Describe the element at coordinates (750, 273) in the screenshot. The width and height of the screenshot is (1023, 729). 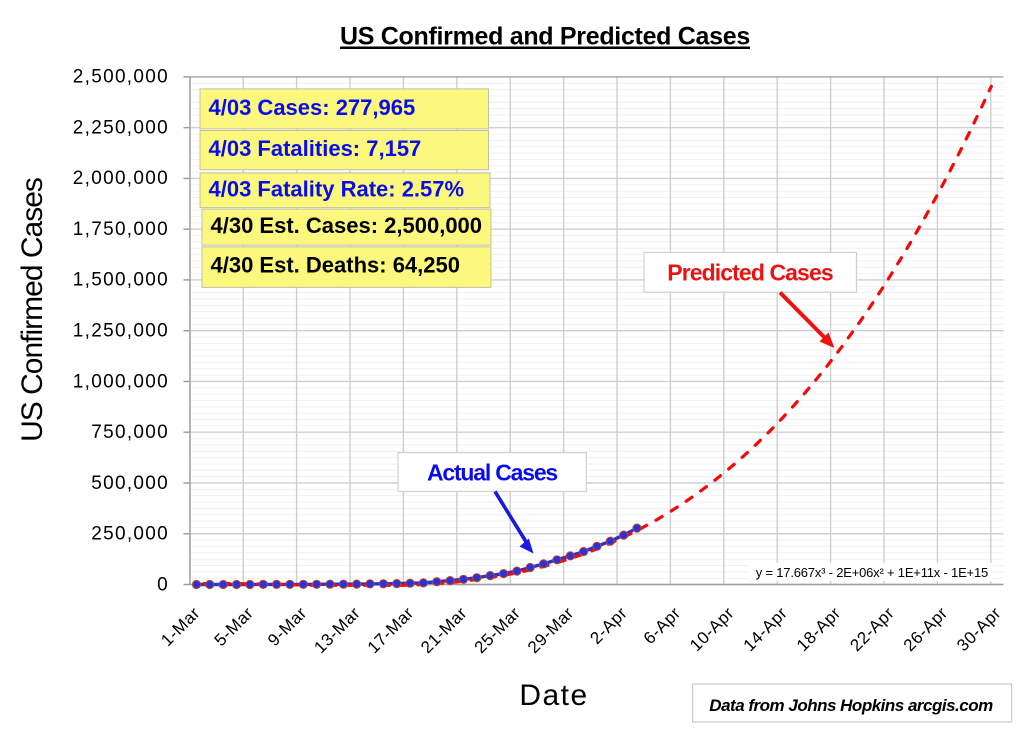
I see `svg-text: Predicted Cases` at that location.